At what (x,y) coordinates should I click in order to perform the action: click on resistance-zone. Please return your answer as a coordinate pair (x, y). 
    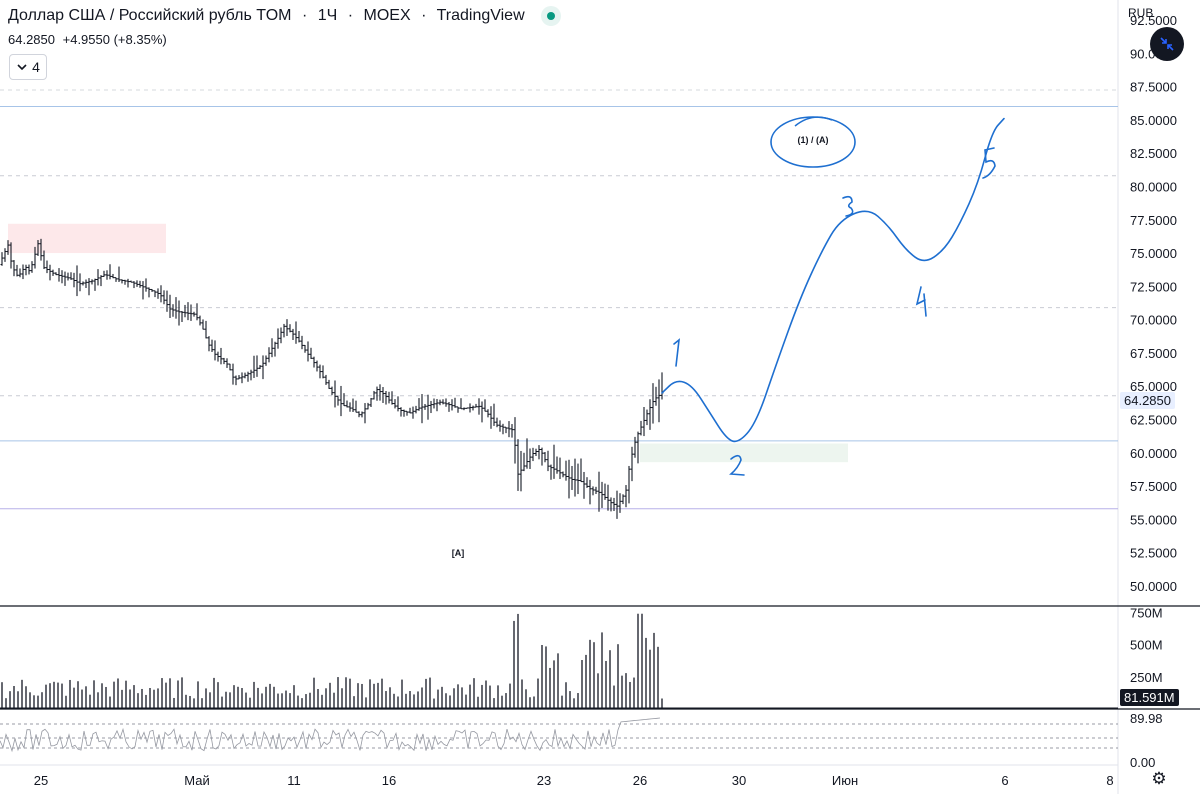
    Looking at the image, I should click on (87, 238).